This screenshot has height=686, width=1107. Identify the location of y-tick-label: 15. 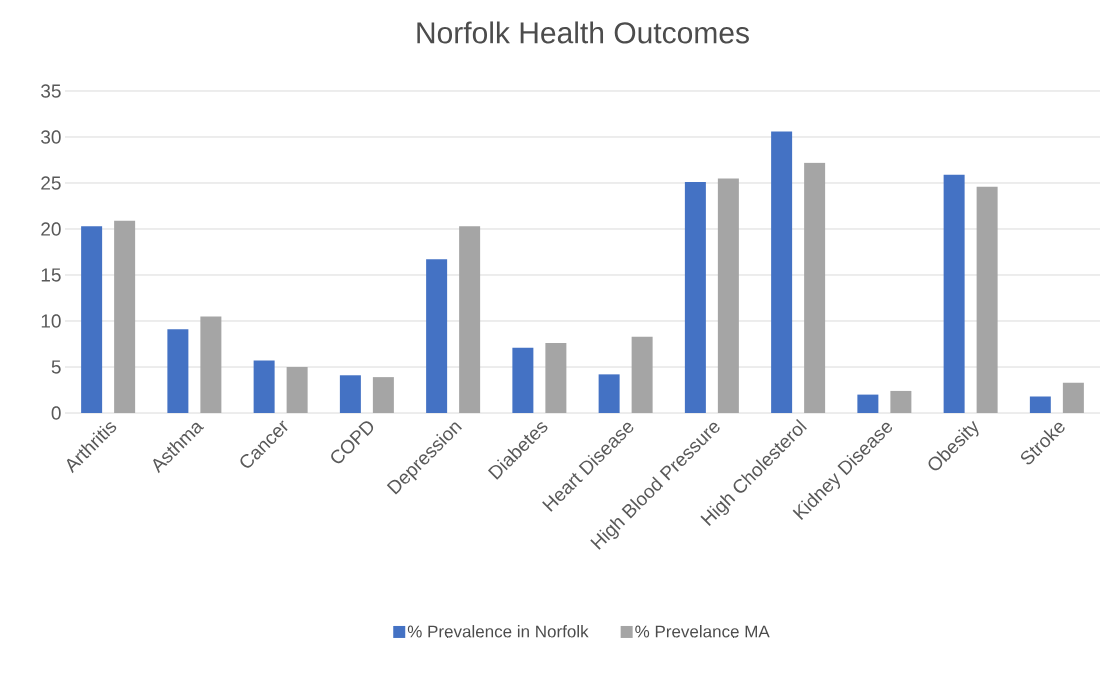
(51, 275).